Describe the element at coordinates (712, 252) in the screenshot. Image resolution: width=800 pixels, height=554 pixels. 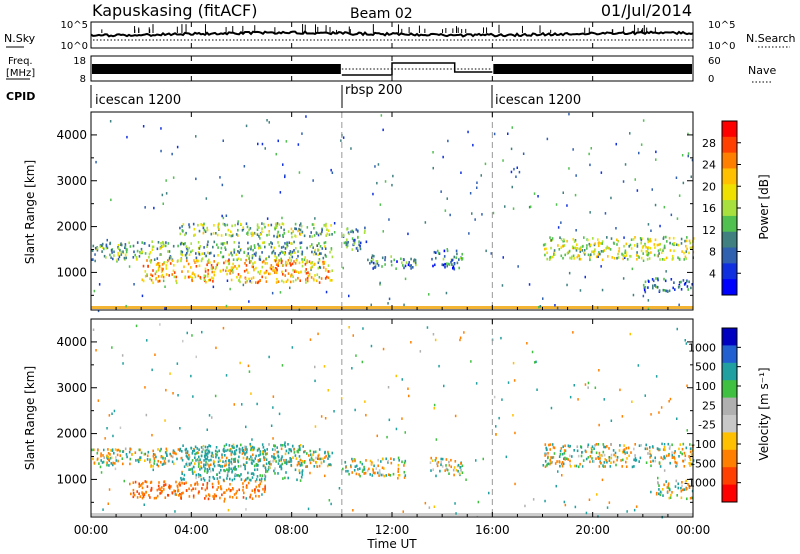
I see `power-colorbar-tick-label: 8` at that location.